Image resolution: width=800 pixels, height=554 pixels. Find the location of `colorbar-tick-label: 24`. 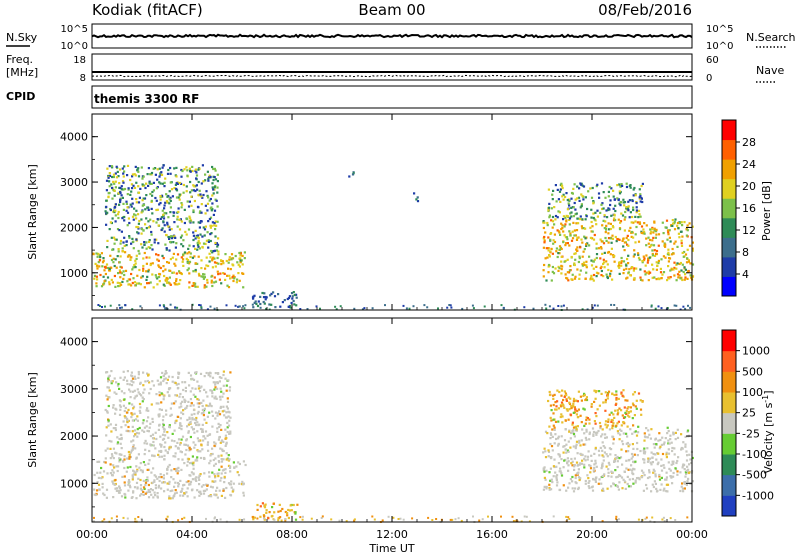

colorbar-tick-label: 24 is located at coordinates (749, 164).